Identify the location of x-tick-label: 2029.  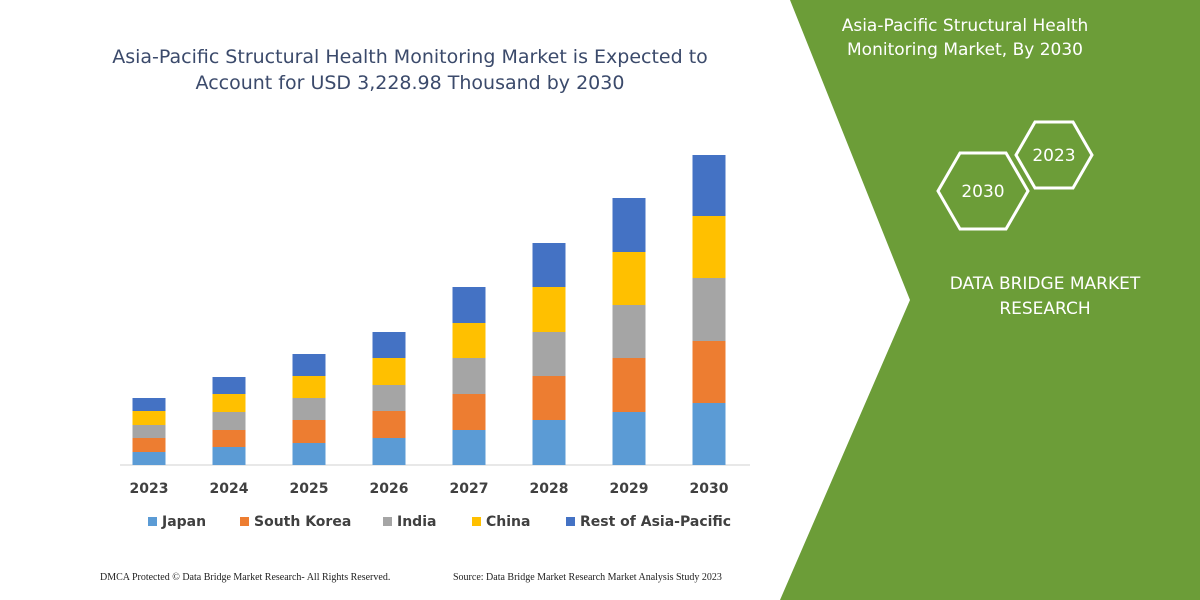
(629, 489).